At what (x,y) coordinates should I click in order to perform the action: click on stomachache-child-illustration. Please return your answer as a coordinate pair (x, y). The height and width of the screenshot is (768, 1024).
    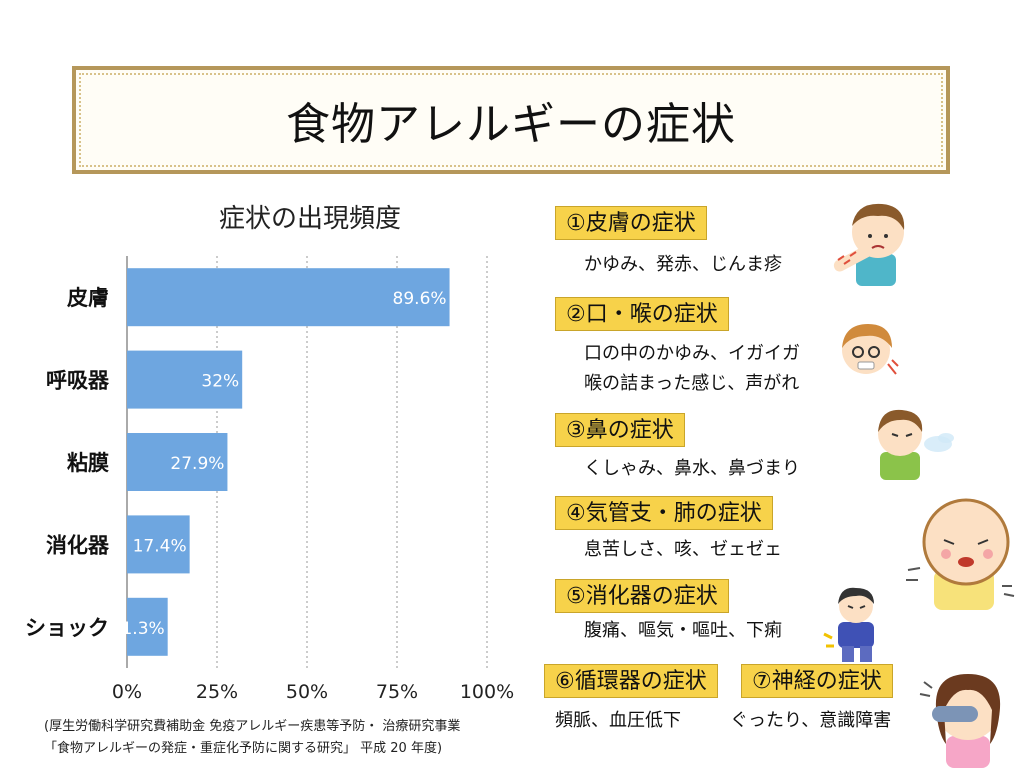
    Looking at the image, I should click on (848, 624).